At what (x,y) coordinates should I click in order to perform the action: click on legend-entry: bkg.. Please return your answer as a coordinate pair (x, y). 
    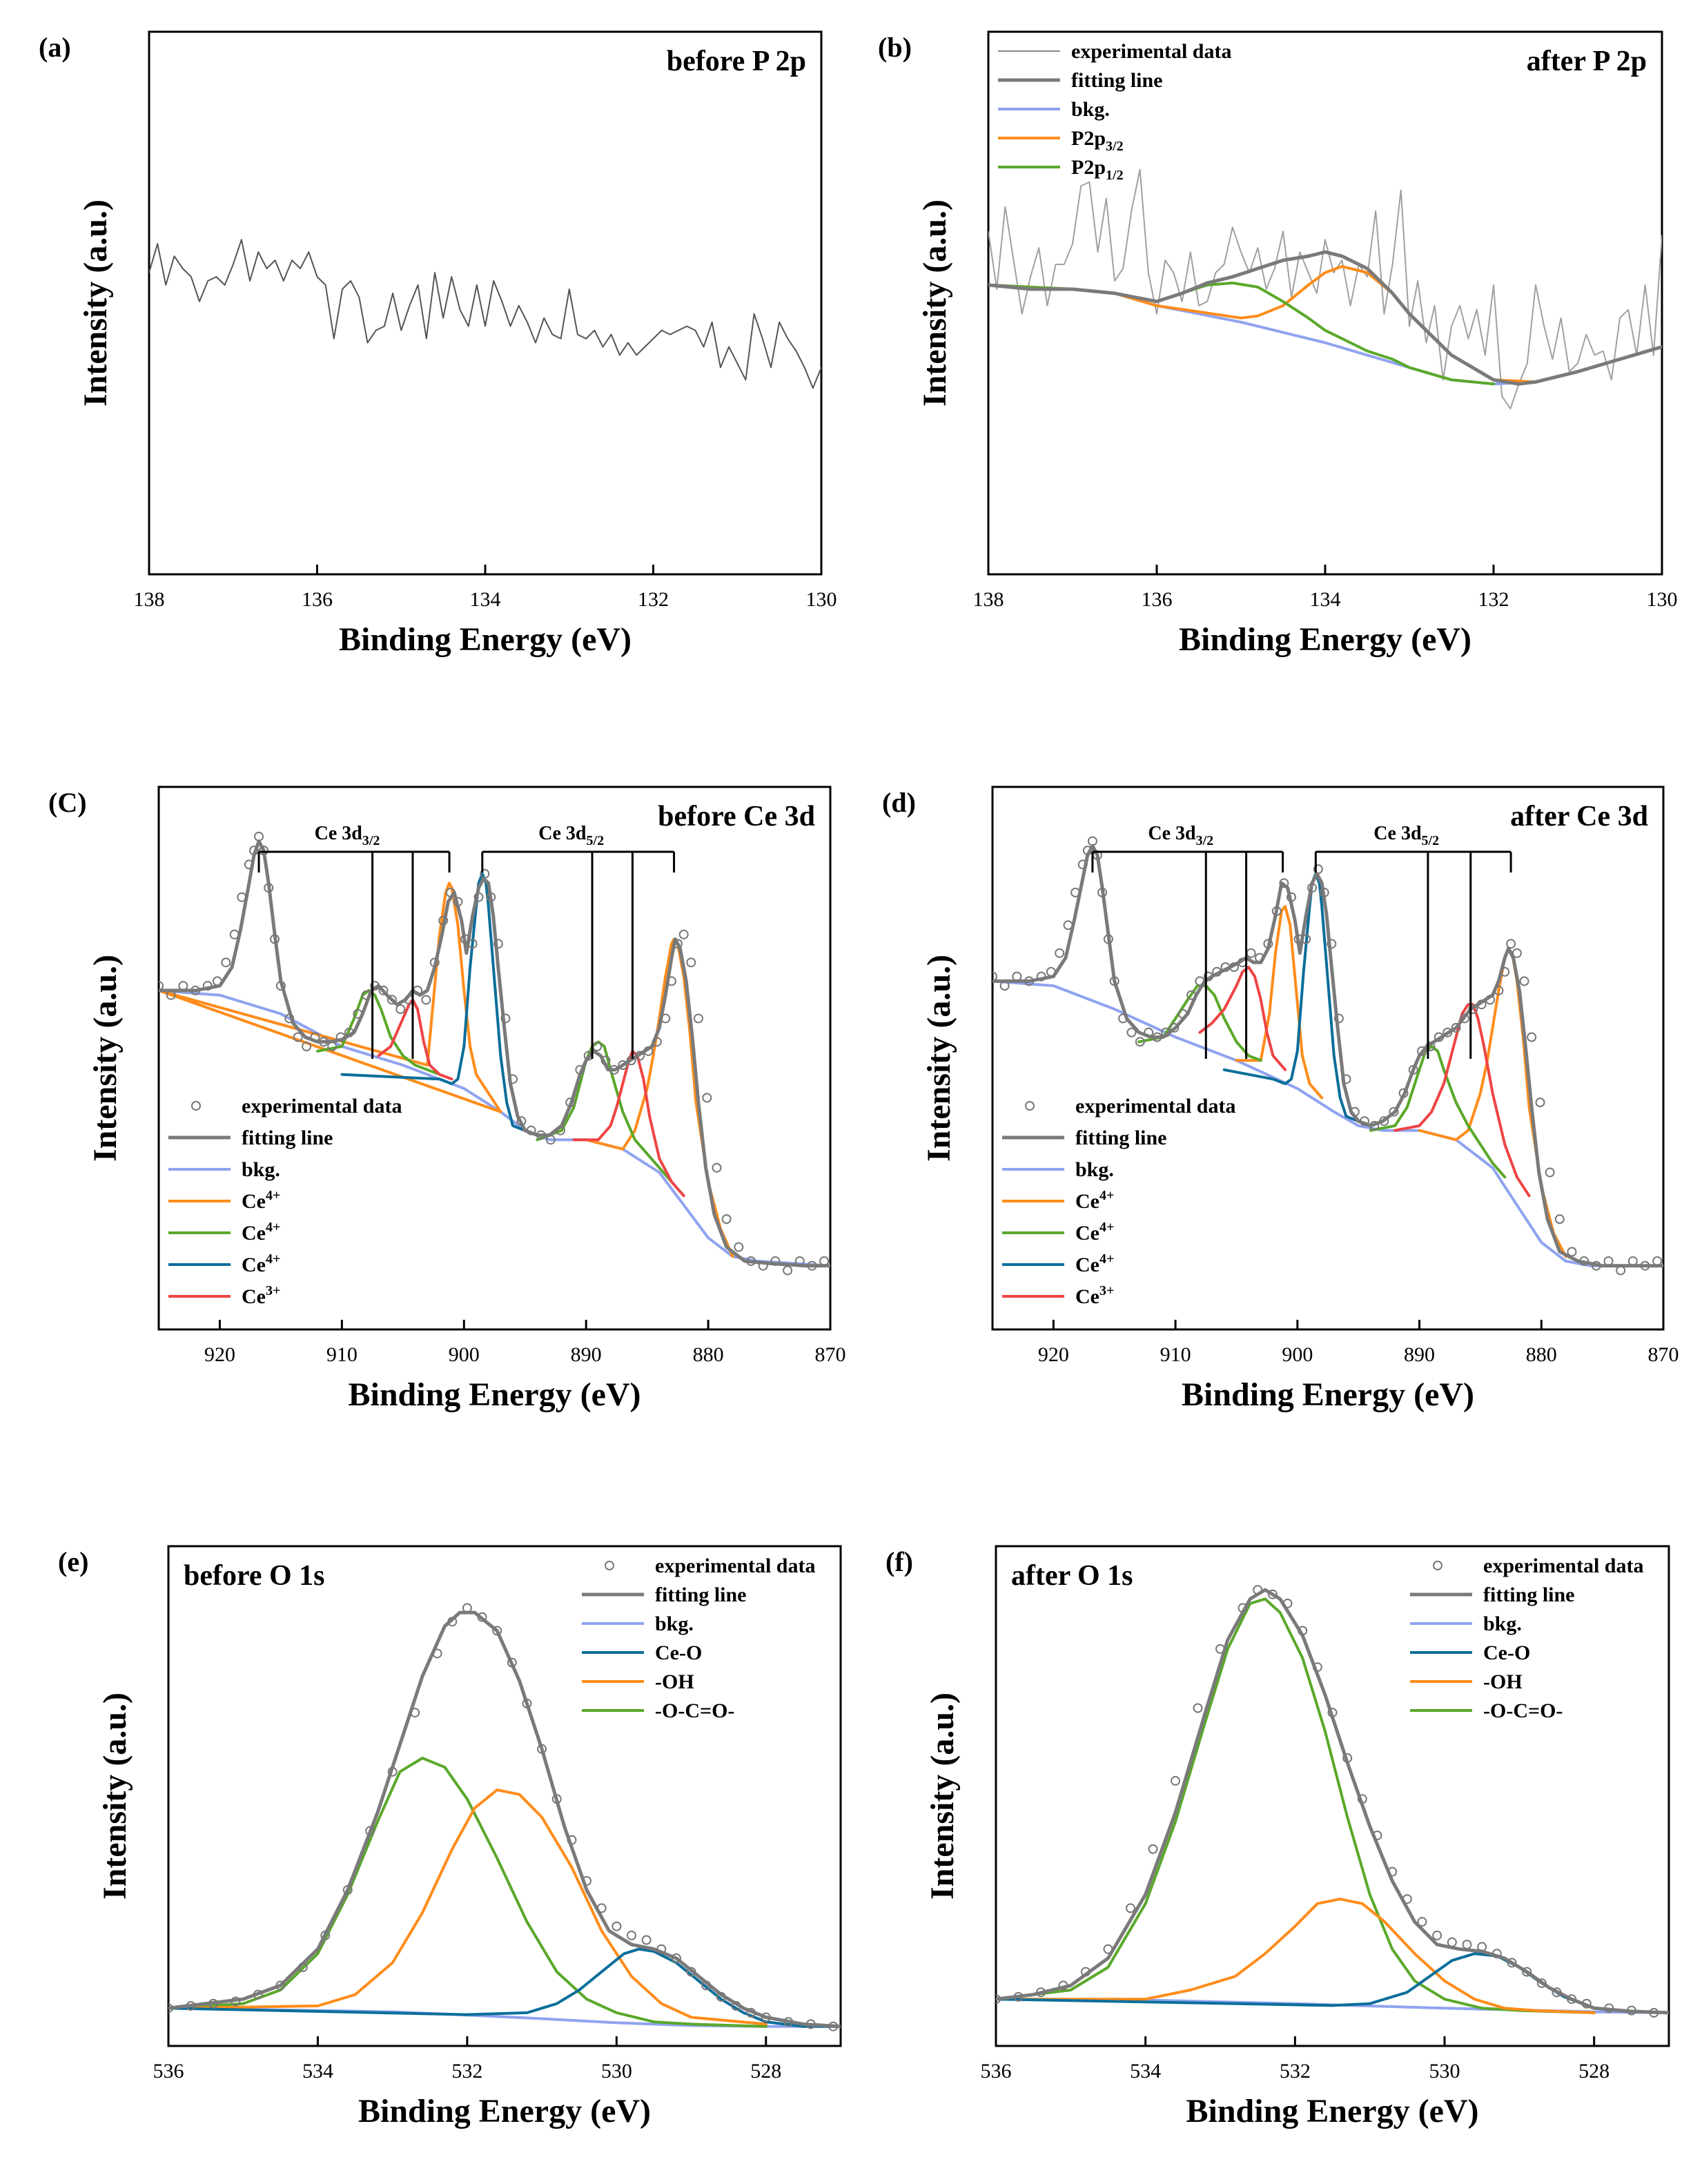
    Looking at the image, I should click on (1054, 109).